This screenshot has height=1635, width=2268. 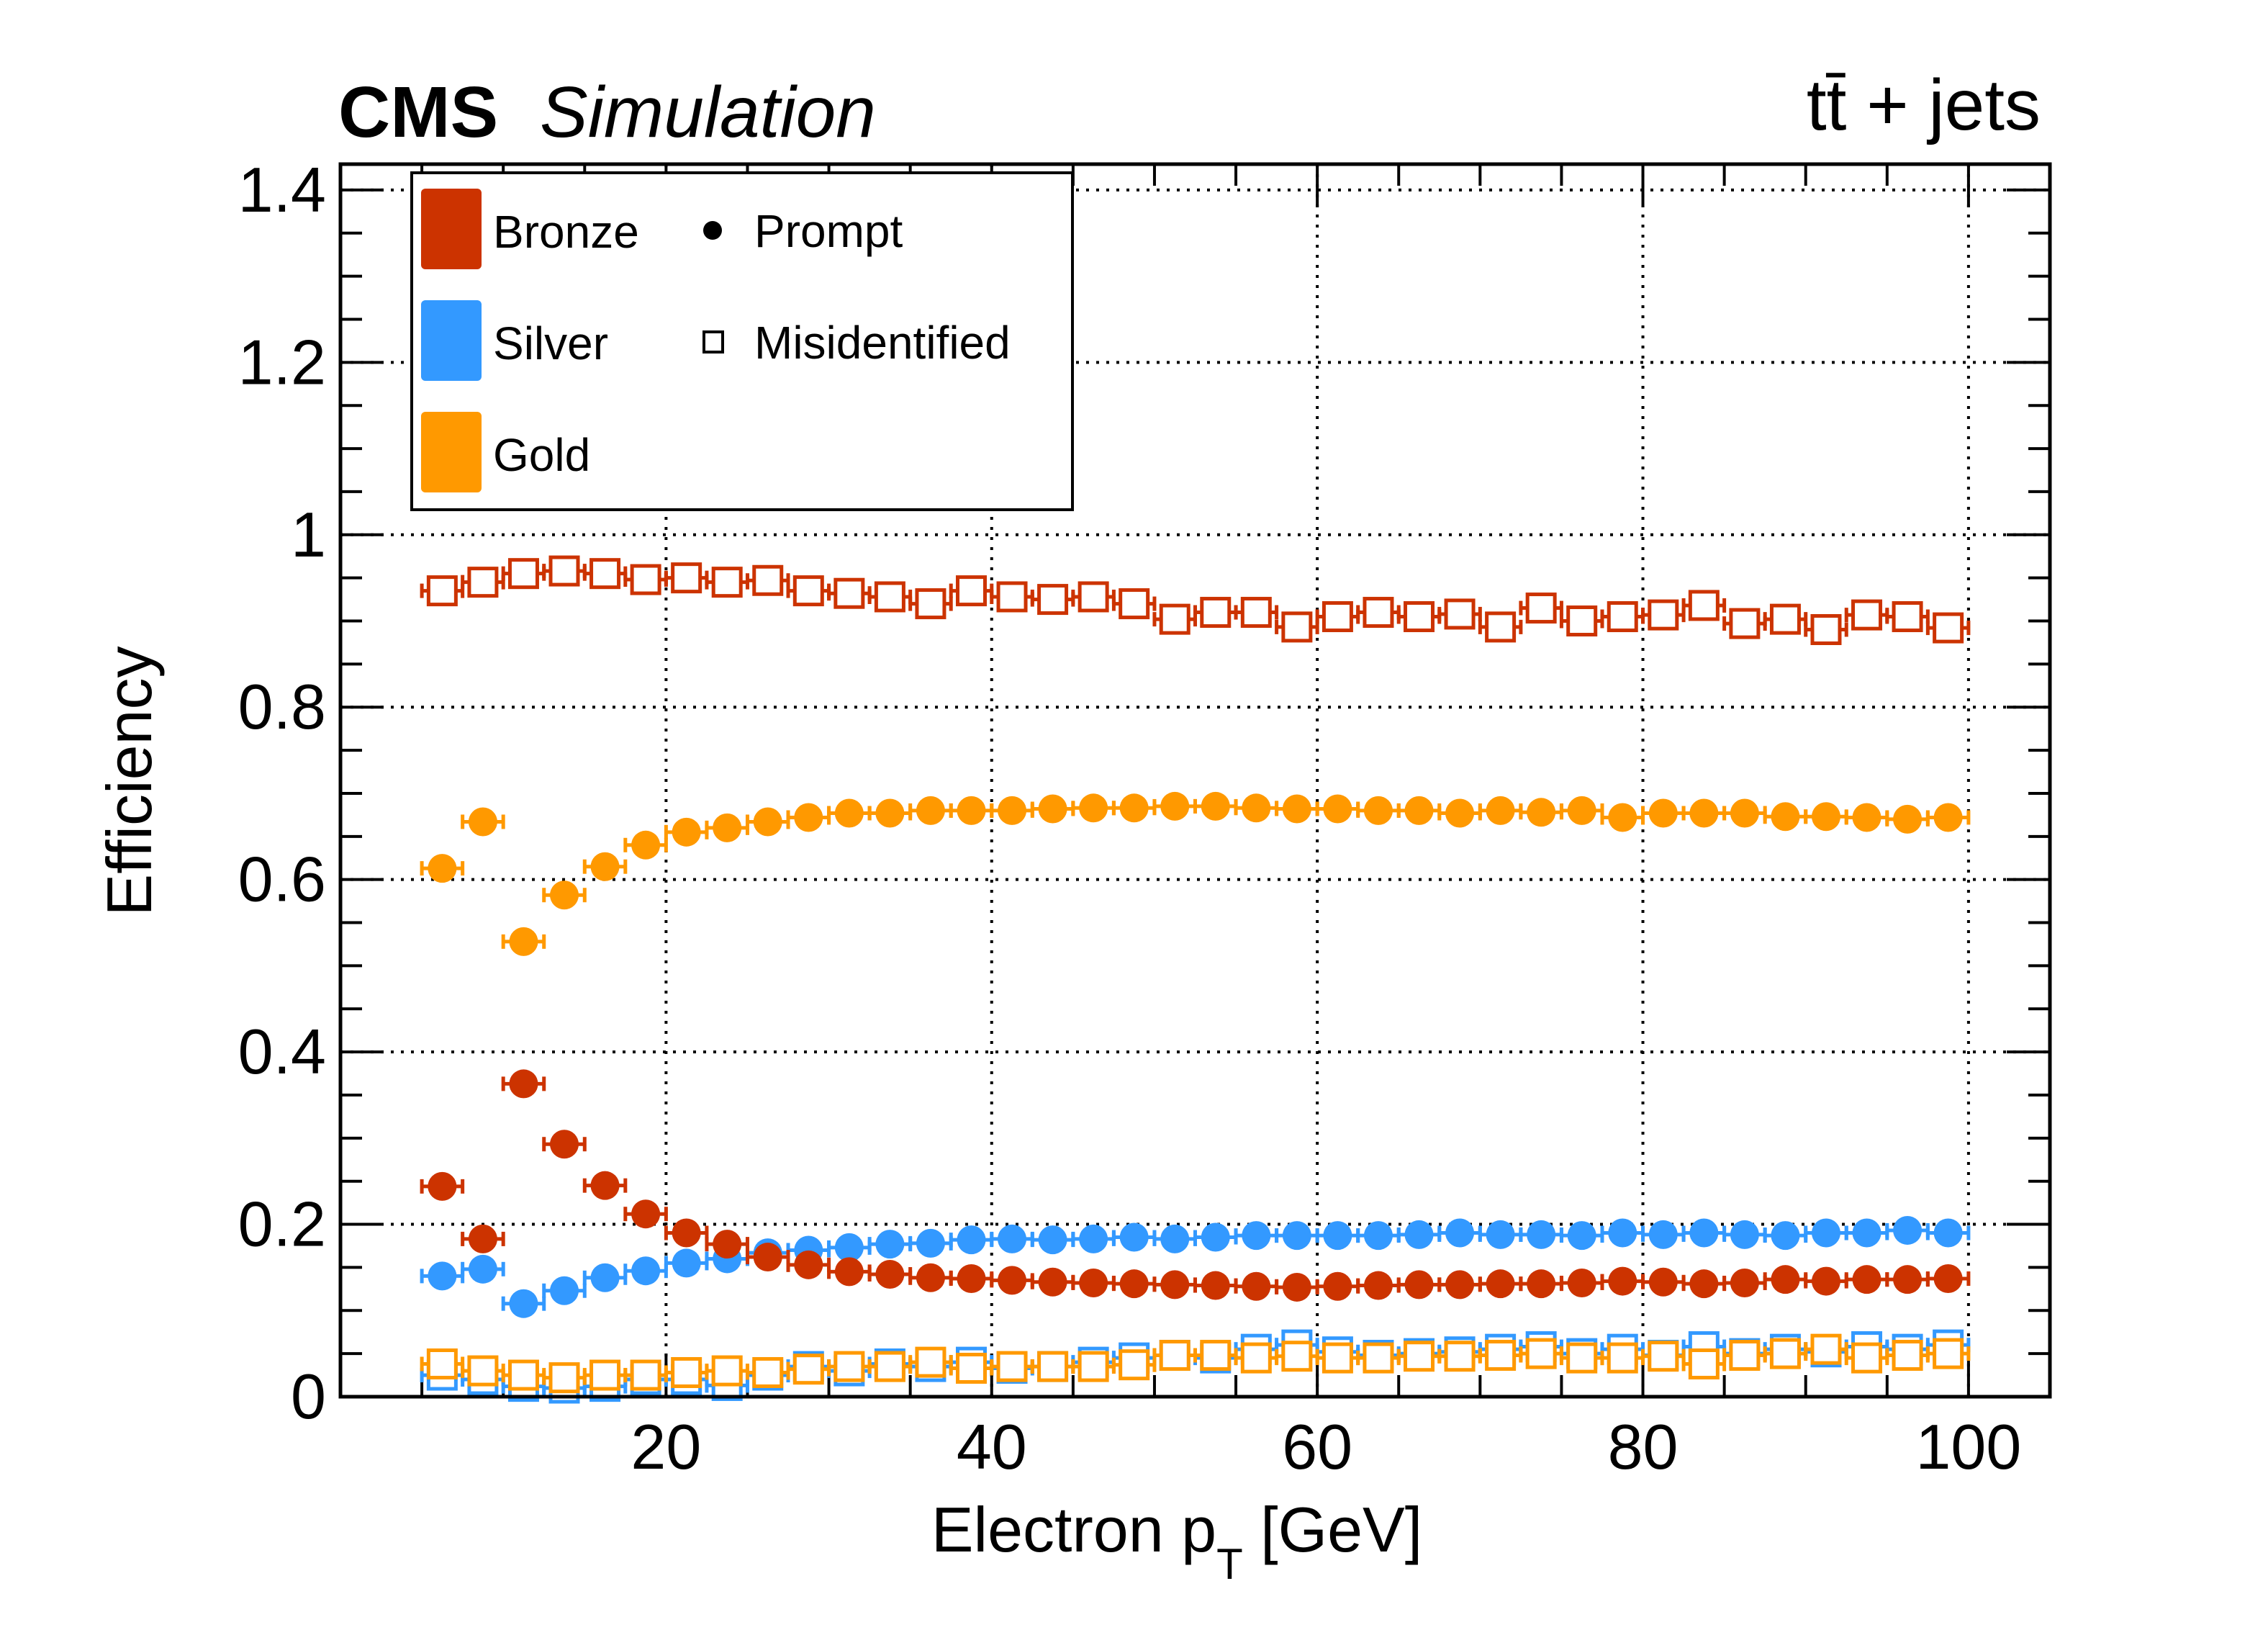 I want to click on x-axis-label-unit: [GeV], so click(x=1332, y=1529).